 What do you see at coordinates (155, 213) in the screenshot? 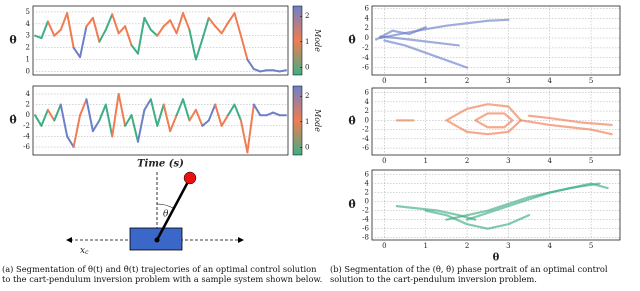
I see `cart-pendulum: θ xc` at bounding box center [155, 213].